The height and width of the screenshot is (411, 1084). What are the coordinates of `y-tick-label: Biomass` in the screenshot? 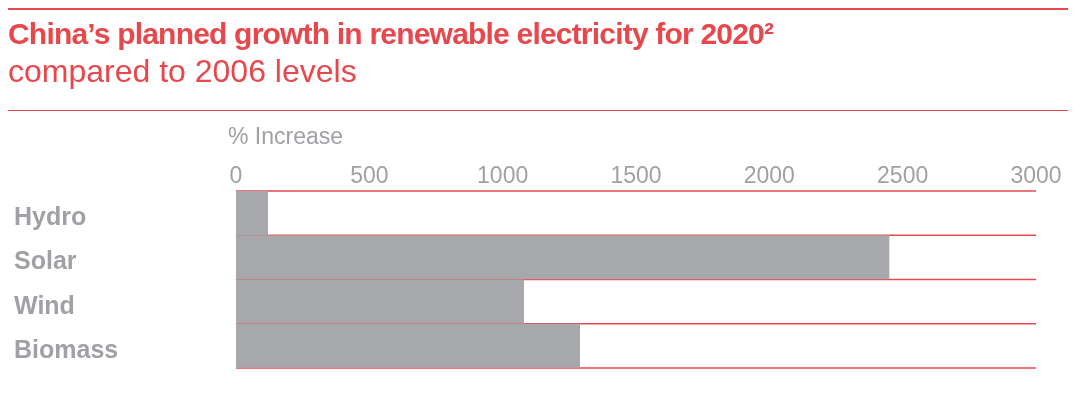 It's located at (66, 348).